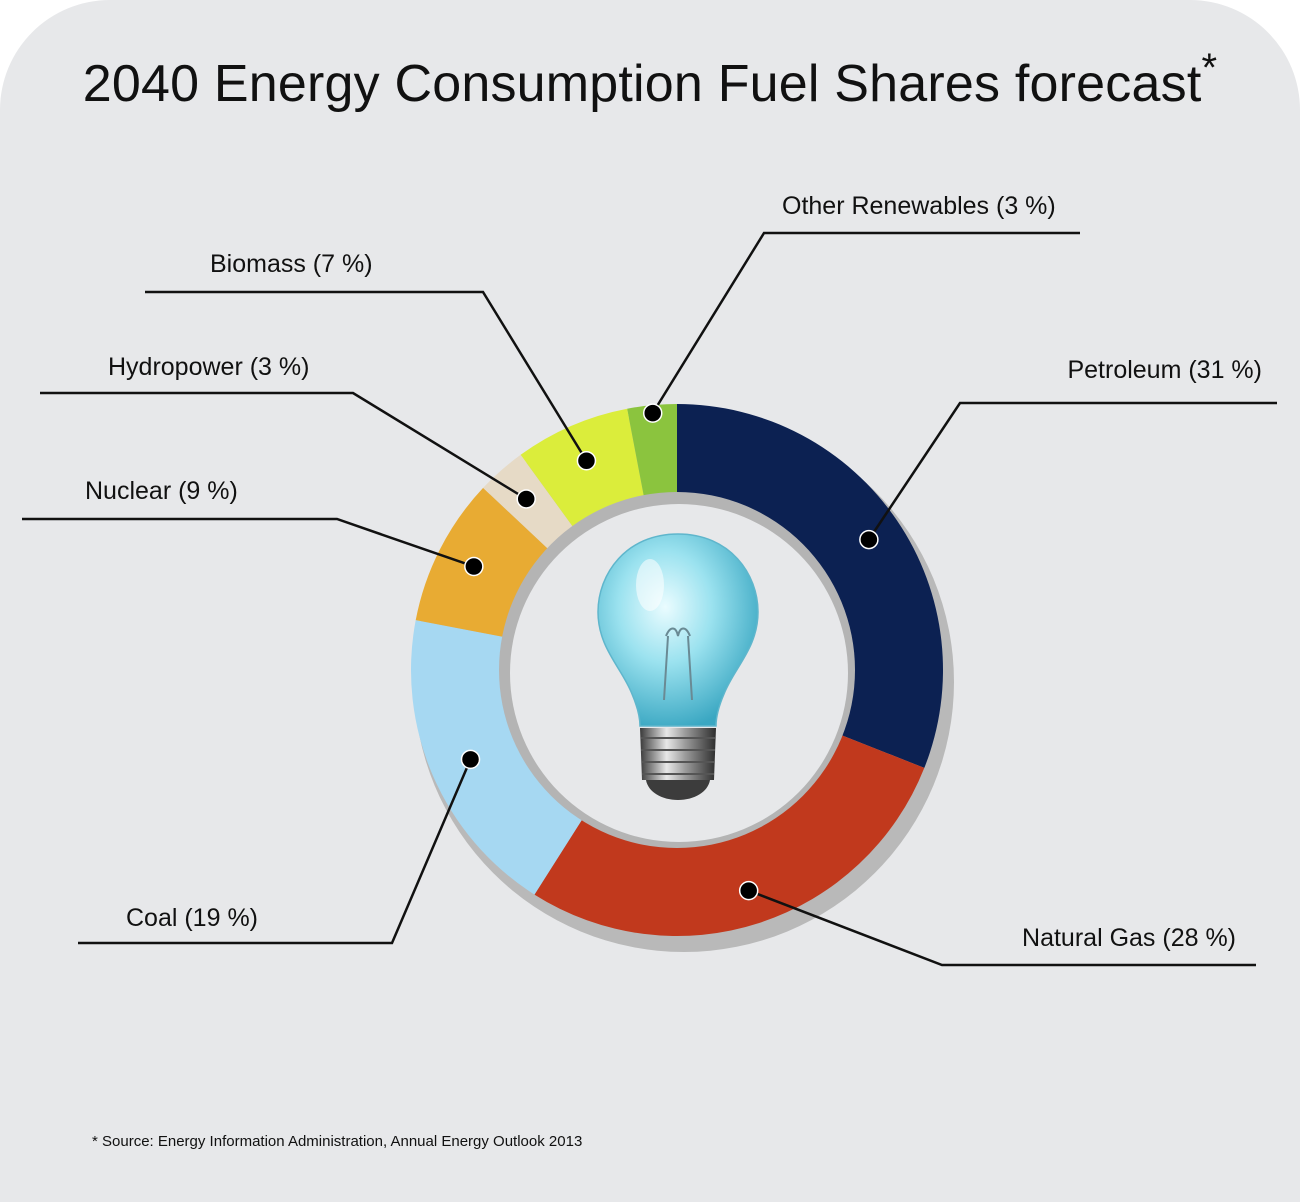 Image resolution: width=1300 pixels, height=1202 pixels. Describe the element at coordinates (283, 446) in the screenshot. I see `leader-line-hydropower` at that location.